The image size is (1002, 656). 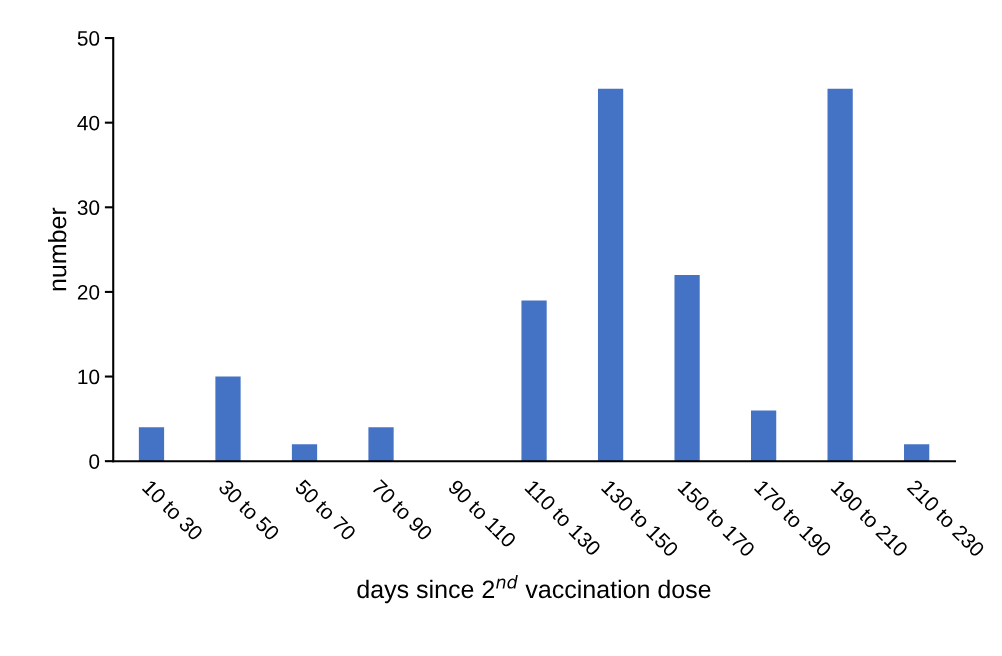 I want to click on x-tick-label: 50 to 70, so click(x=325, y=510).